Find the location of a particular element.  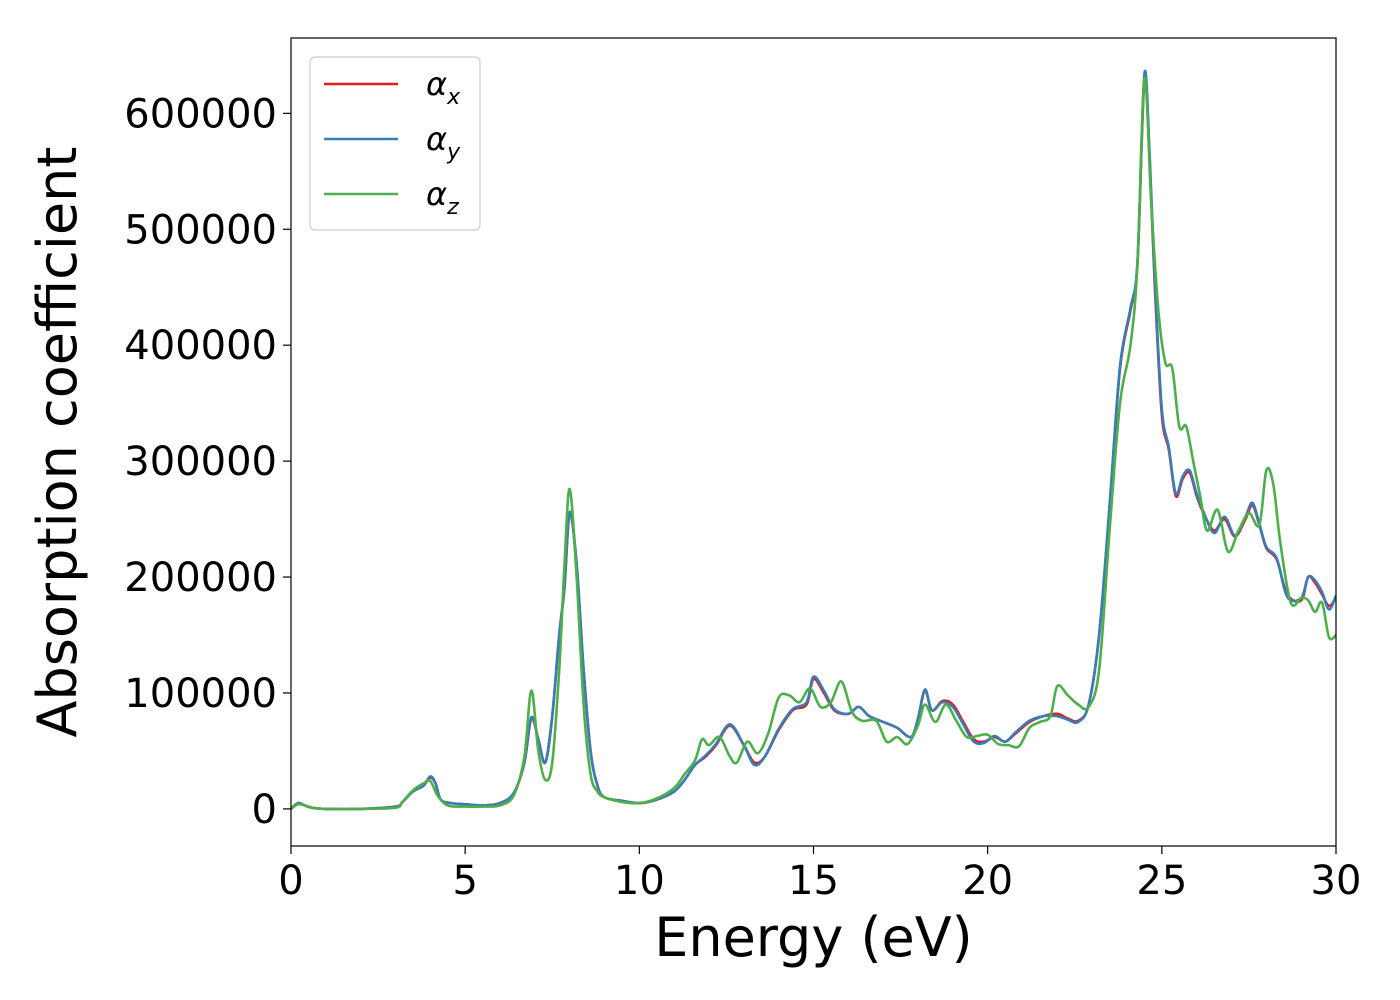

legend-box is located at coordinates (395, 143).